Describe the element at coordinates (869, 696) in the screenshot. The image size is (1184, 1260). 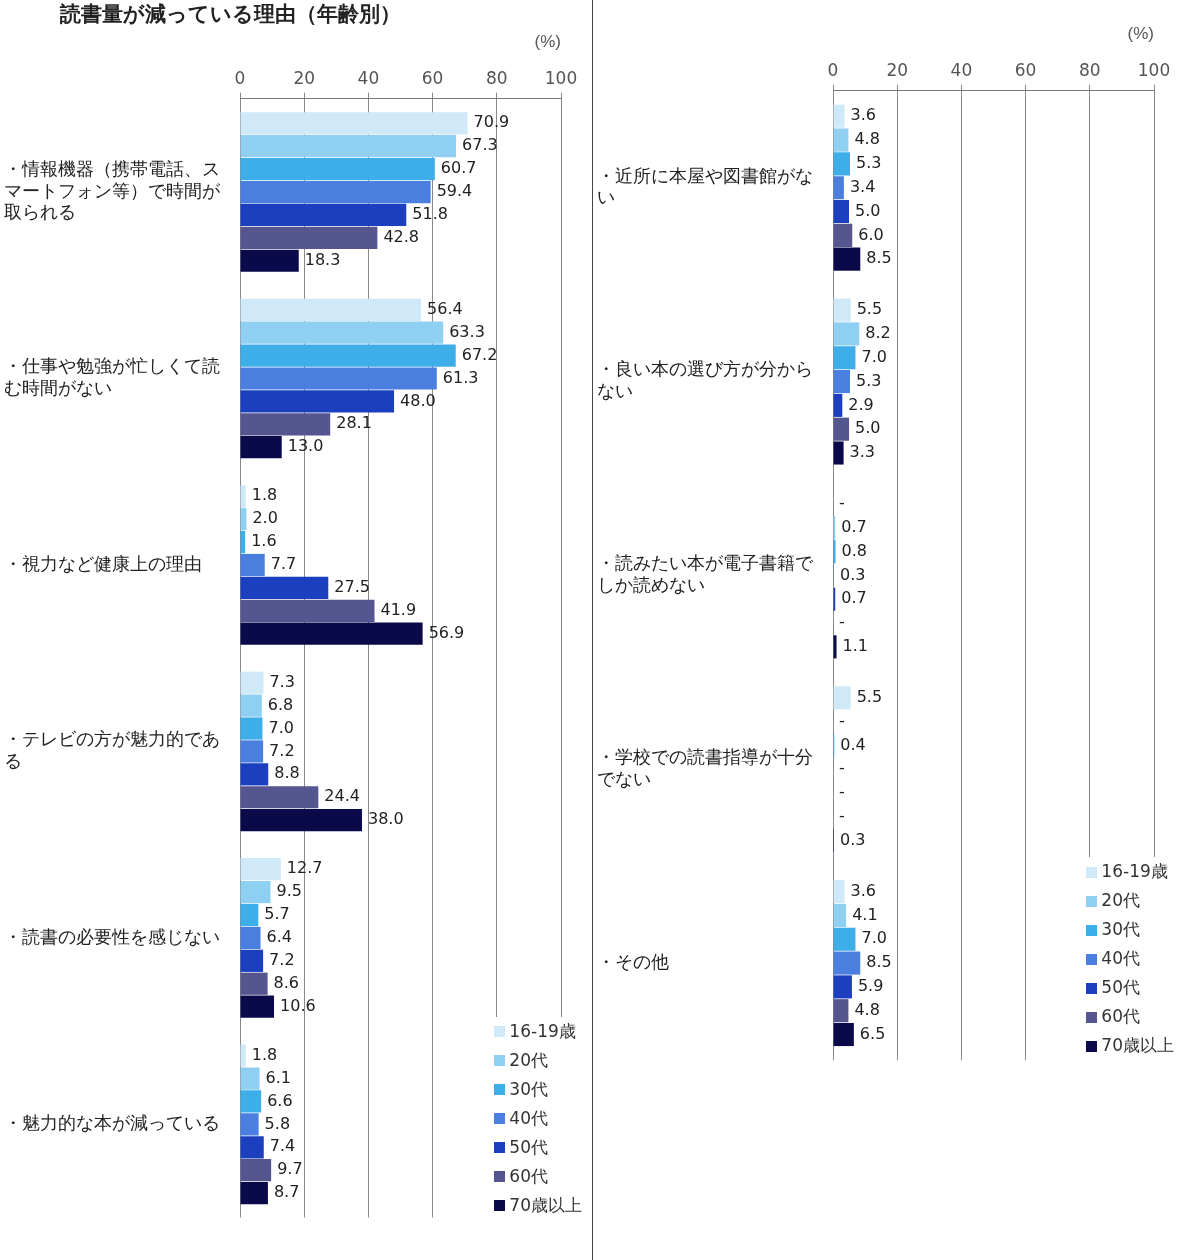
I see `data-label: 5.5` at that location.